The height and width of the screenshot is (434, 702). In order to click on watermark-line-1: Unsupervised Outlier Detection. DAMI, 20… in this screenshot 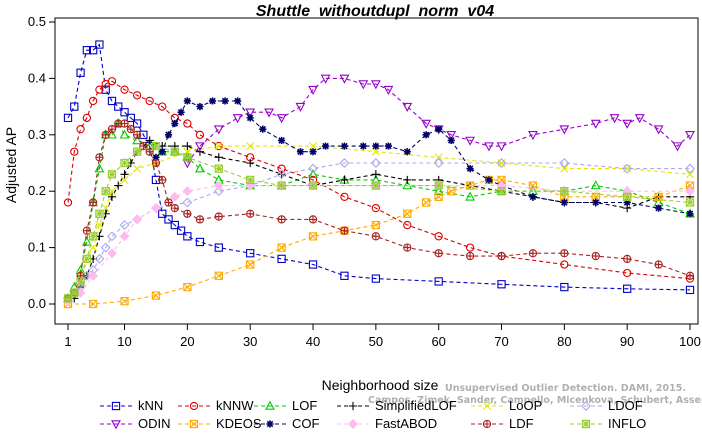, I will do `click(565, 388)`.